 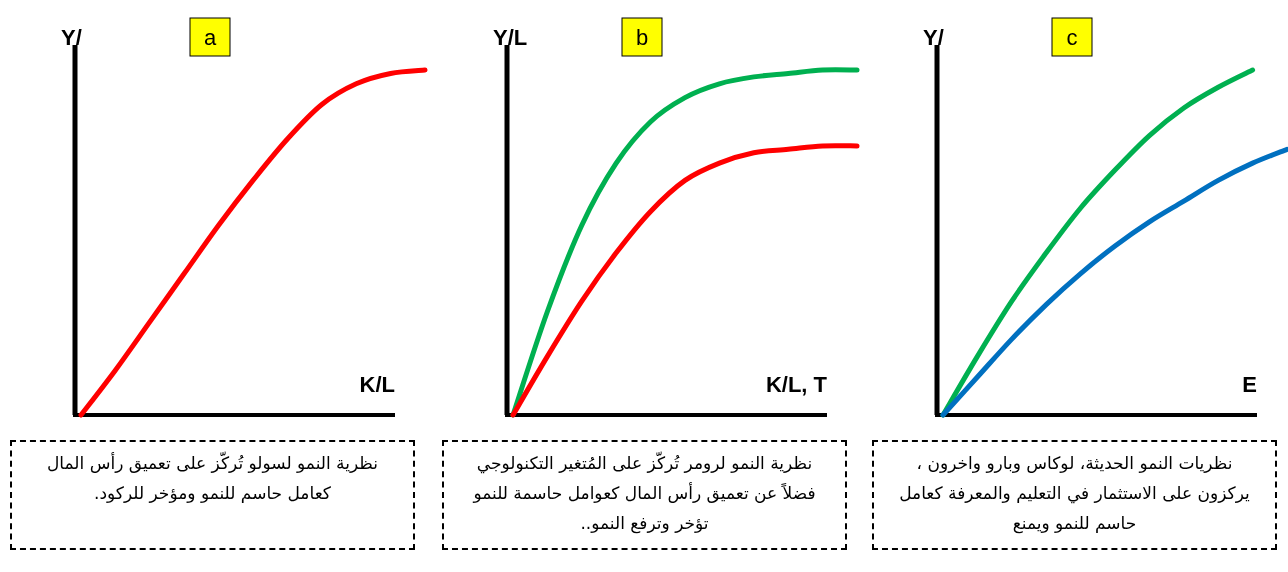 I want to click on x-axis-title: E, so click(x=1249, y=384).